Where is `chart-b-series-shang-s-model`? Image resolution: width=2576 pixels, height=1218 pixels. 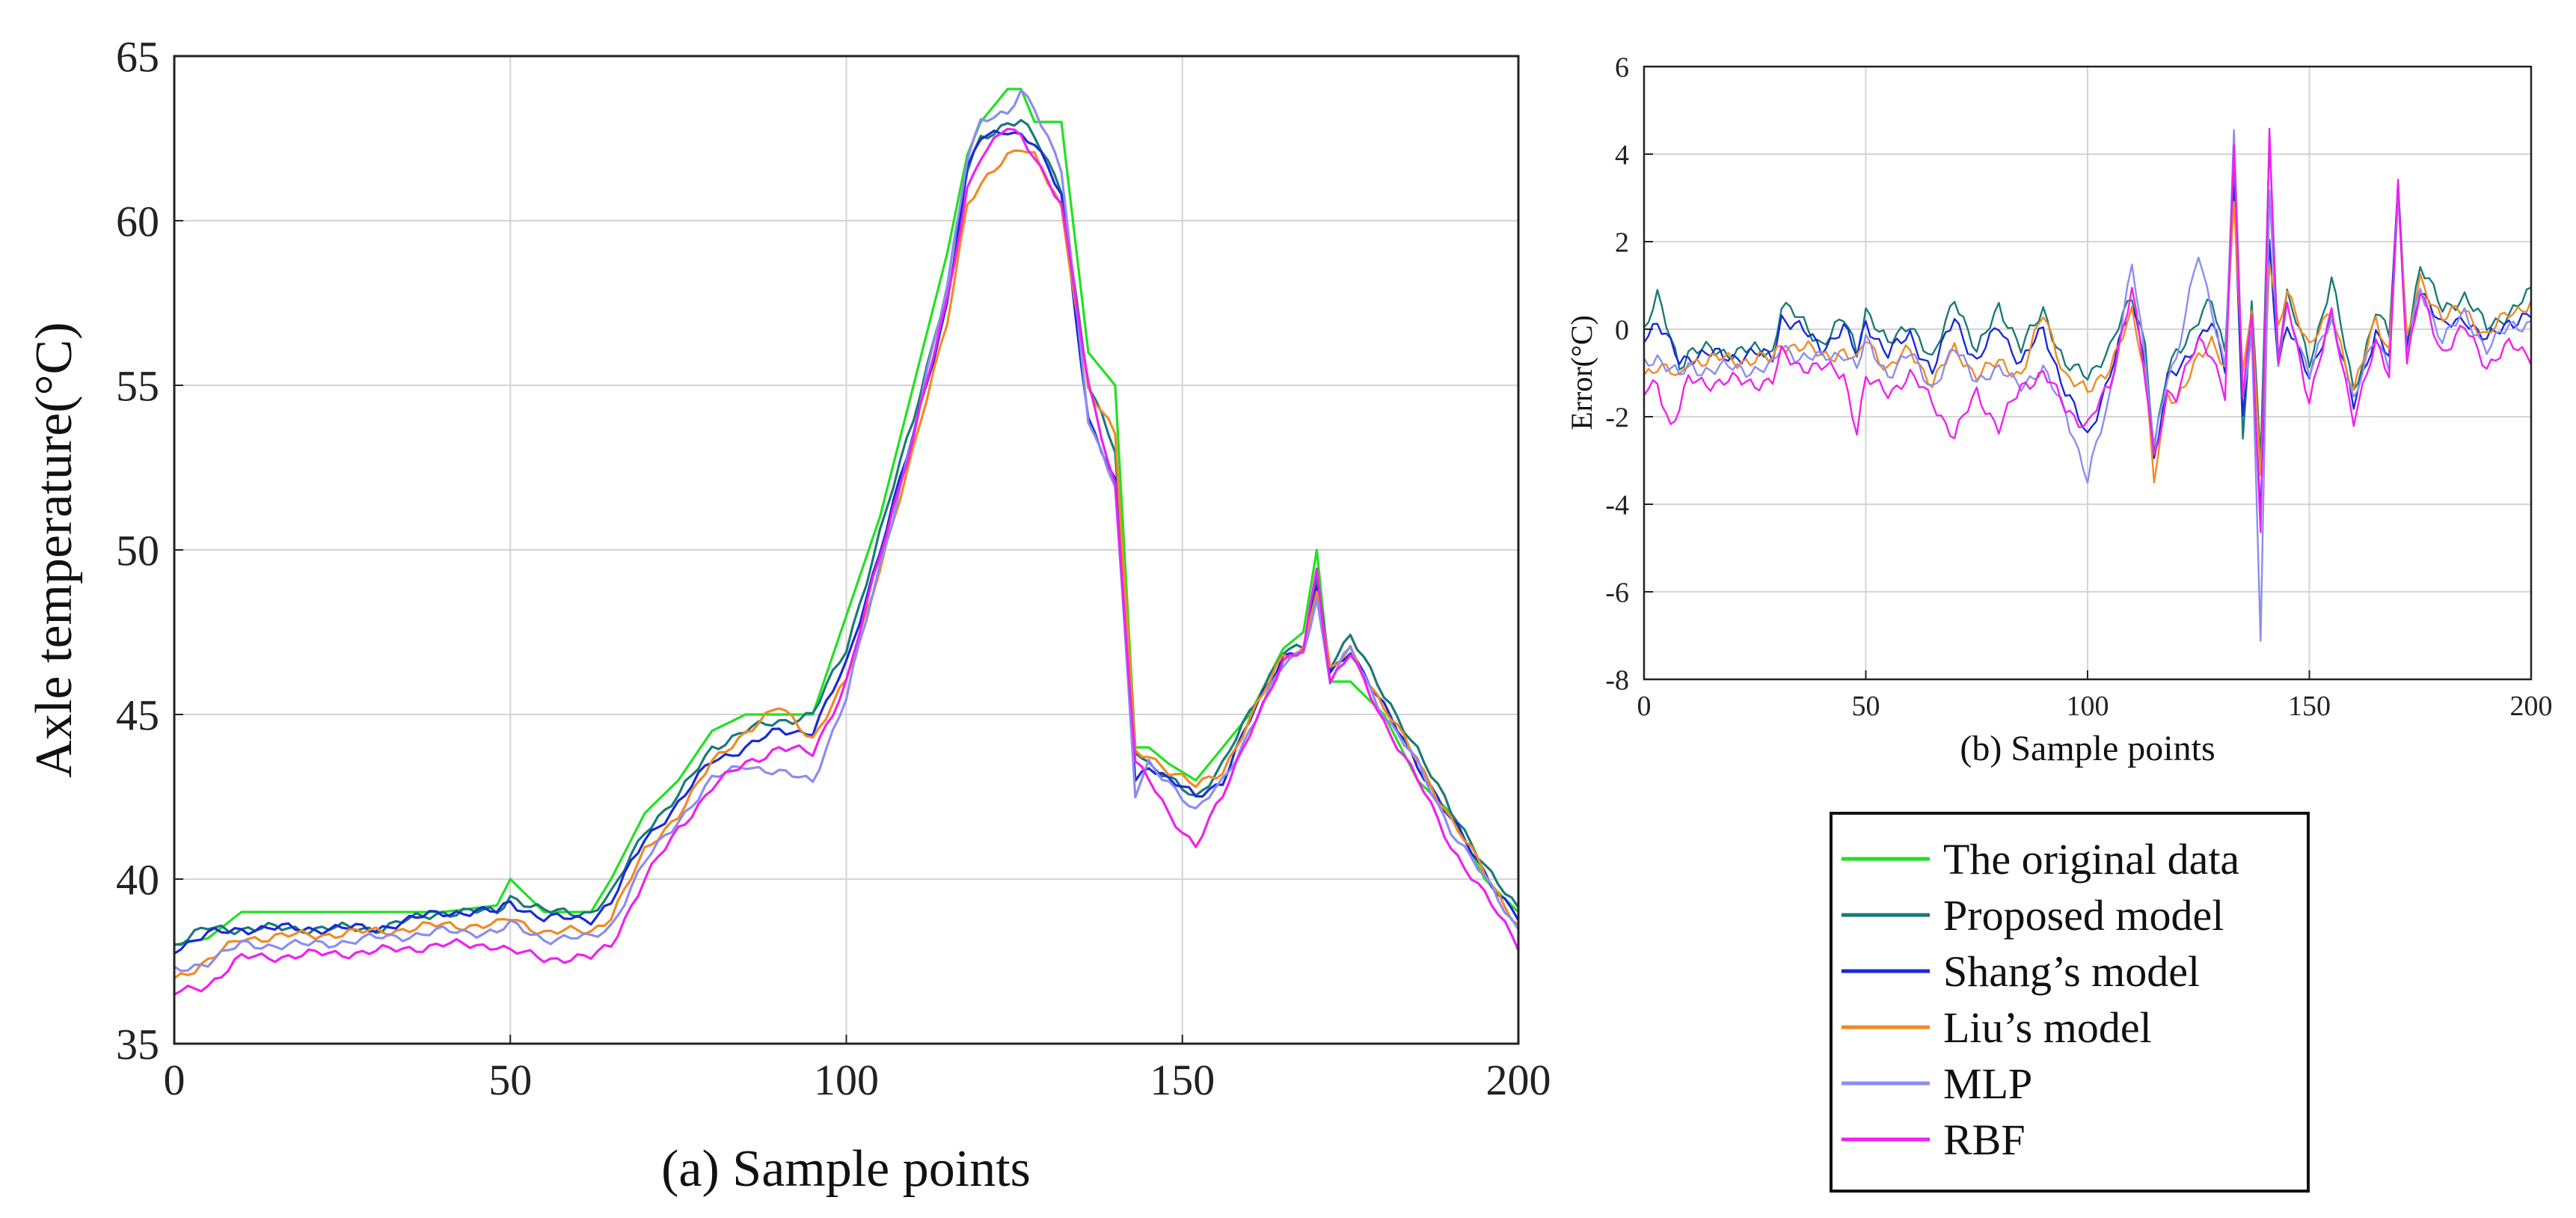
chart-b-series-shang-s-model is located at coordinates (2087, 349).